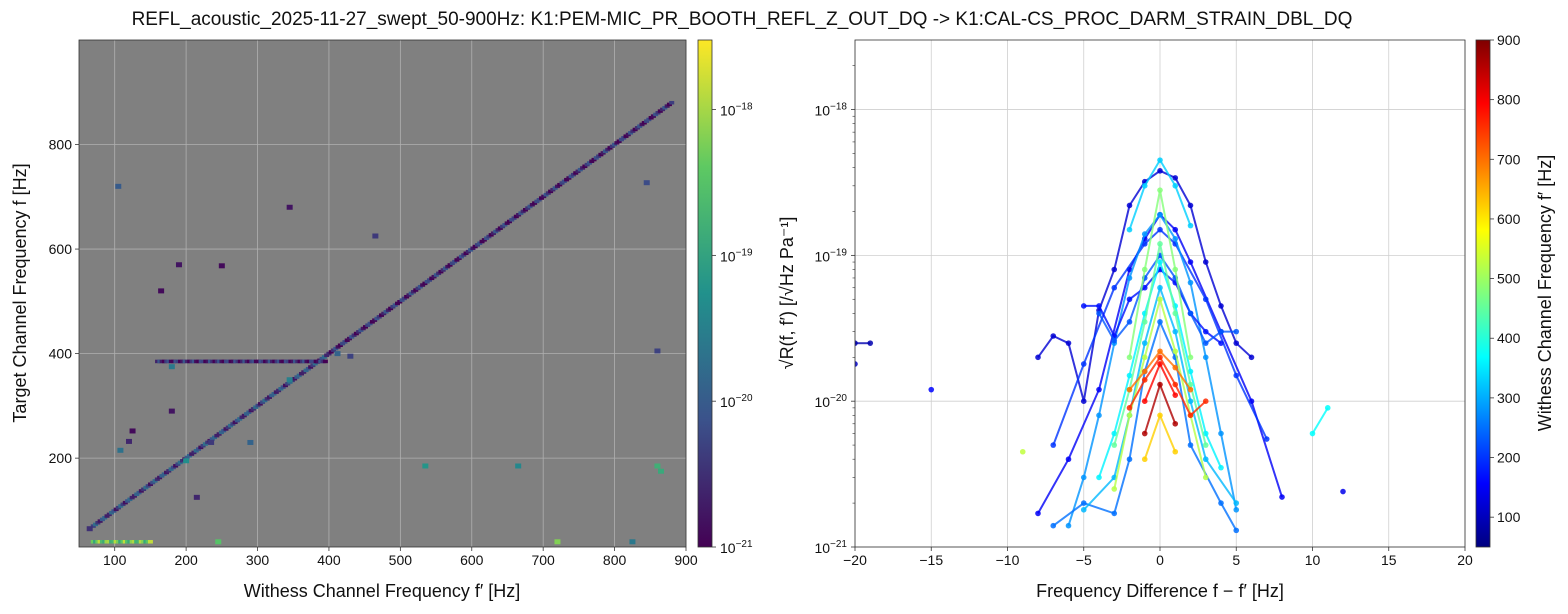 The width and height of the screenshot is (1568, 614). What do you see at coordinates (931, 560) in the screenshot?
I see `line-x-tick-label: −15` at bounding box center [931, 560].